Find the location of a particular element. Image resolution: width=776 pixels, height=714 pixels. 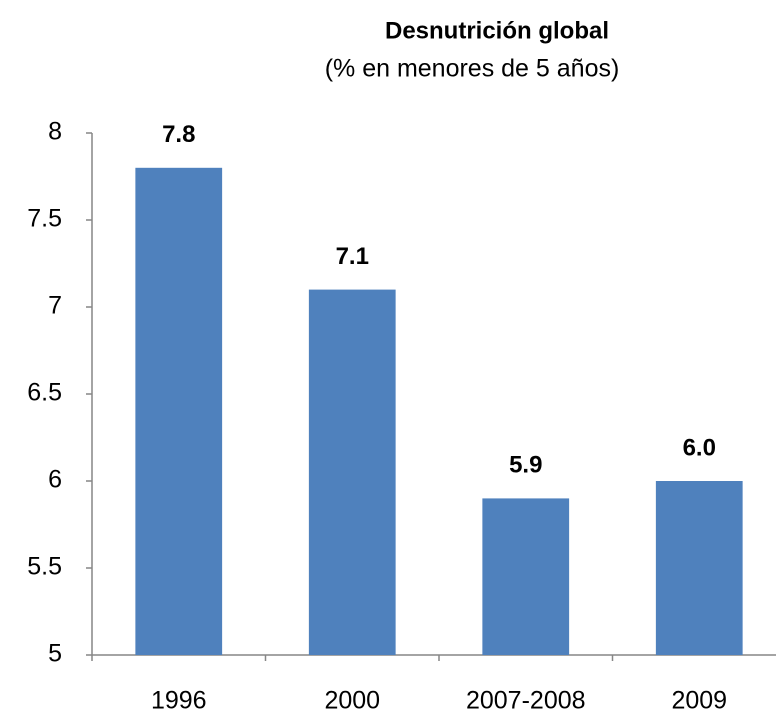

value-label: 6.0 is located at coordinates (699, 447).